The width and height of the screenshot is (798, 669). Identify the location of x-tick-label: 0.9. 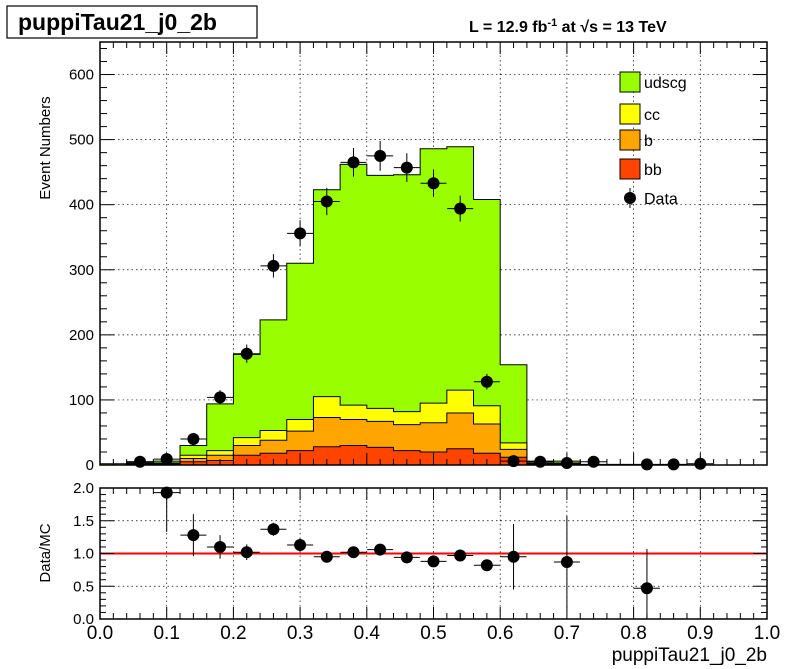
(700, 633).